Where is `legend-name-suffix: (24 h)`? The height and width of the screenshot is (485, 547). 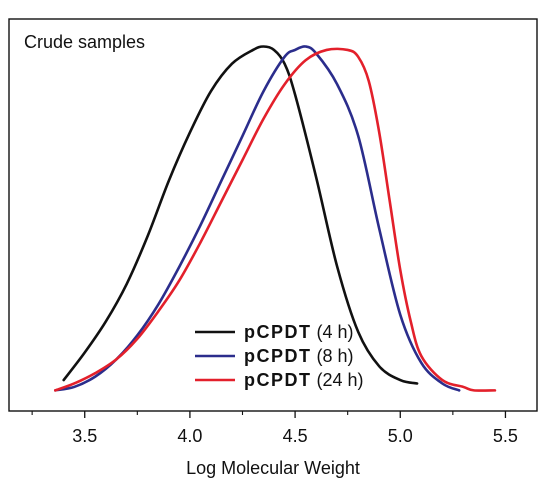
legend-name-suffix: (24 h) is located at coordinates (340, 380).